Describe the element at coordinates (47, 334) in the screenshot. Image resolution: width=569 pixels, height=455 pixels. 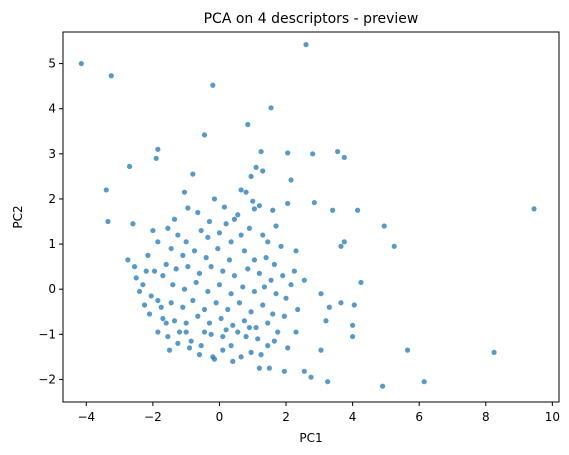
I see `y-tick-label: −1` at that location.